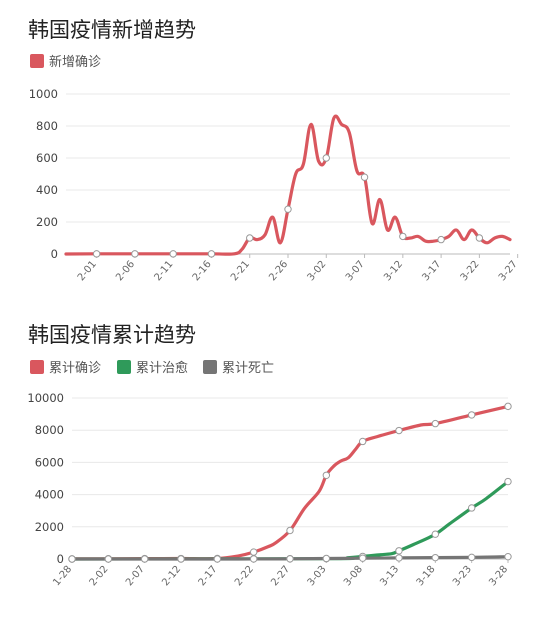 The width and height of the screenshot is (540, 634). What do you see at coordinates (49, 430) in the screenshot?
I see `y-tick-label: 8000` at bounding box center [49, 430].